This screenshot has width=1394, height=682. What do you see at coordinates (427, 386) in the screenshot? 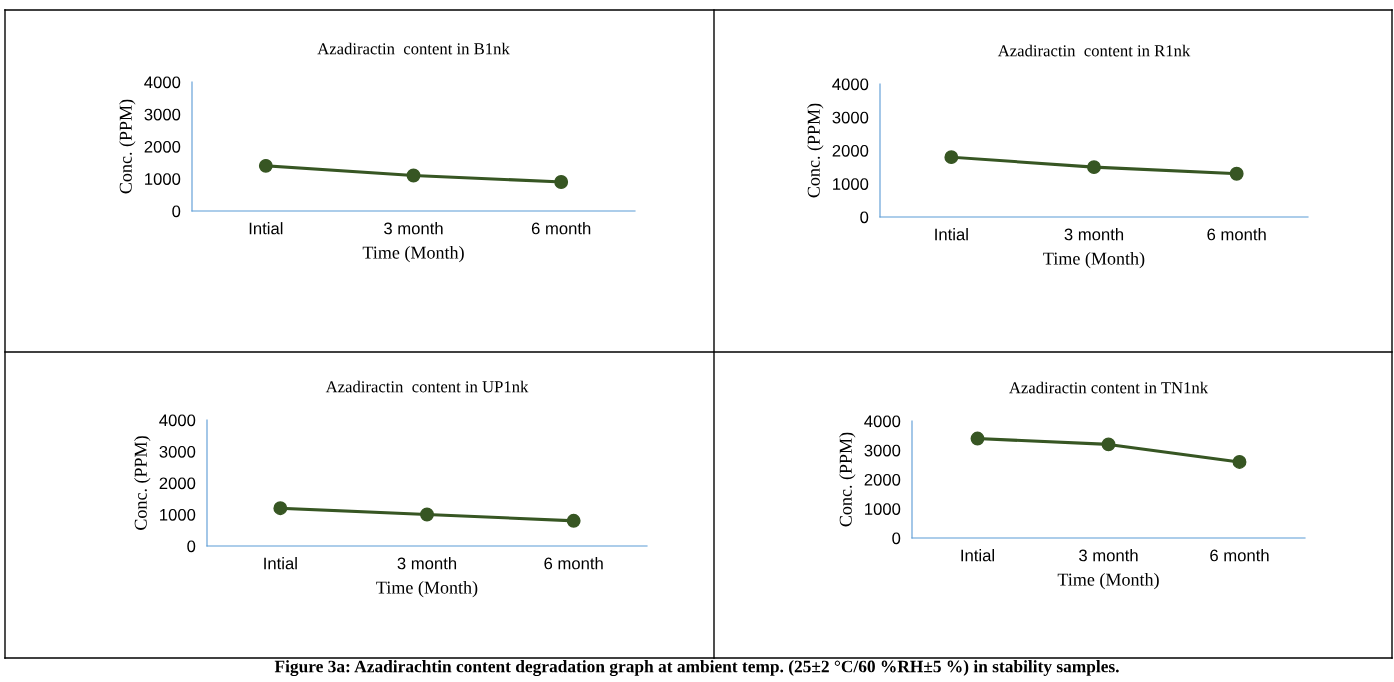
I see `chart-title: Azadiractin content in UP1nk` at bounding box center [427, 386].